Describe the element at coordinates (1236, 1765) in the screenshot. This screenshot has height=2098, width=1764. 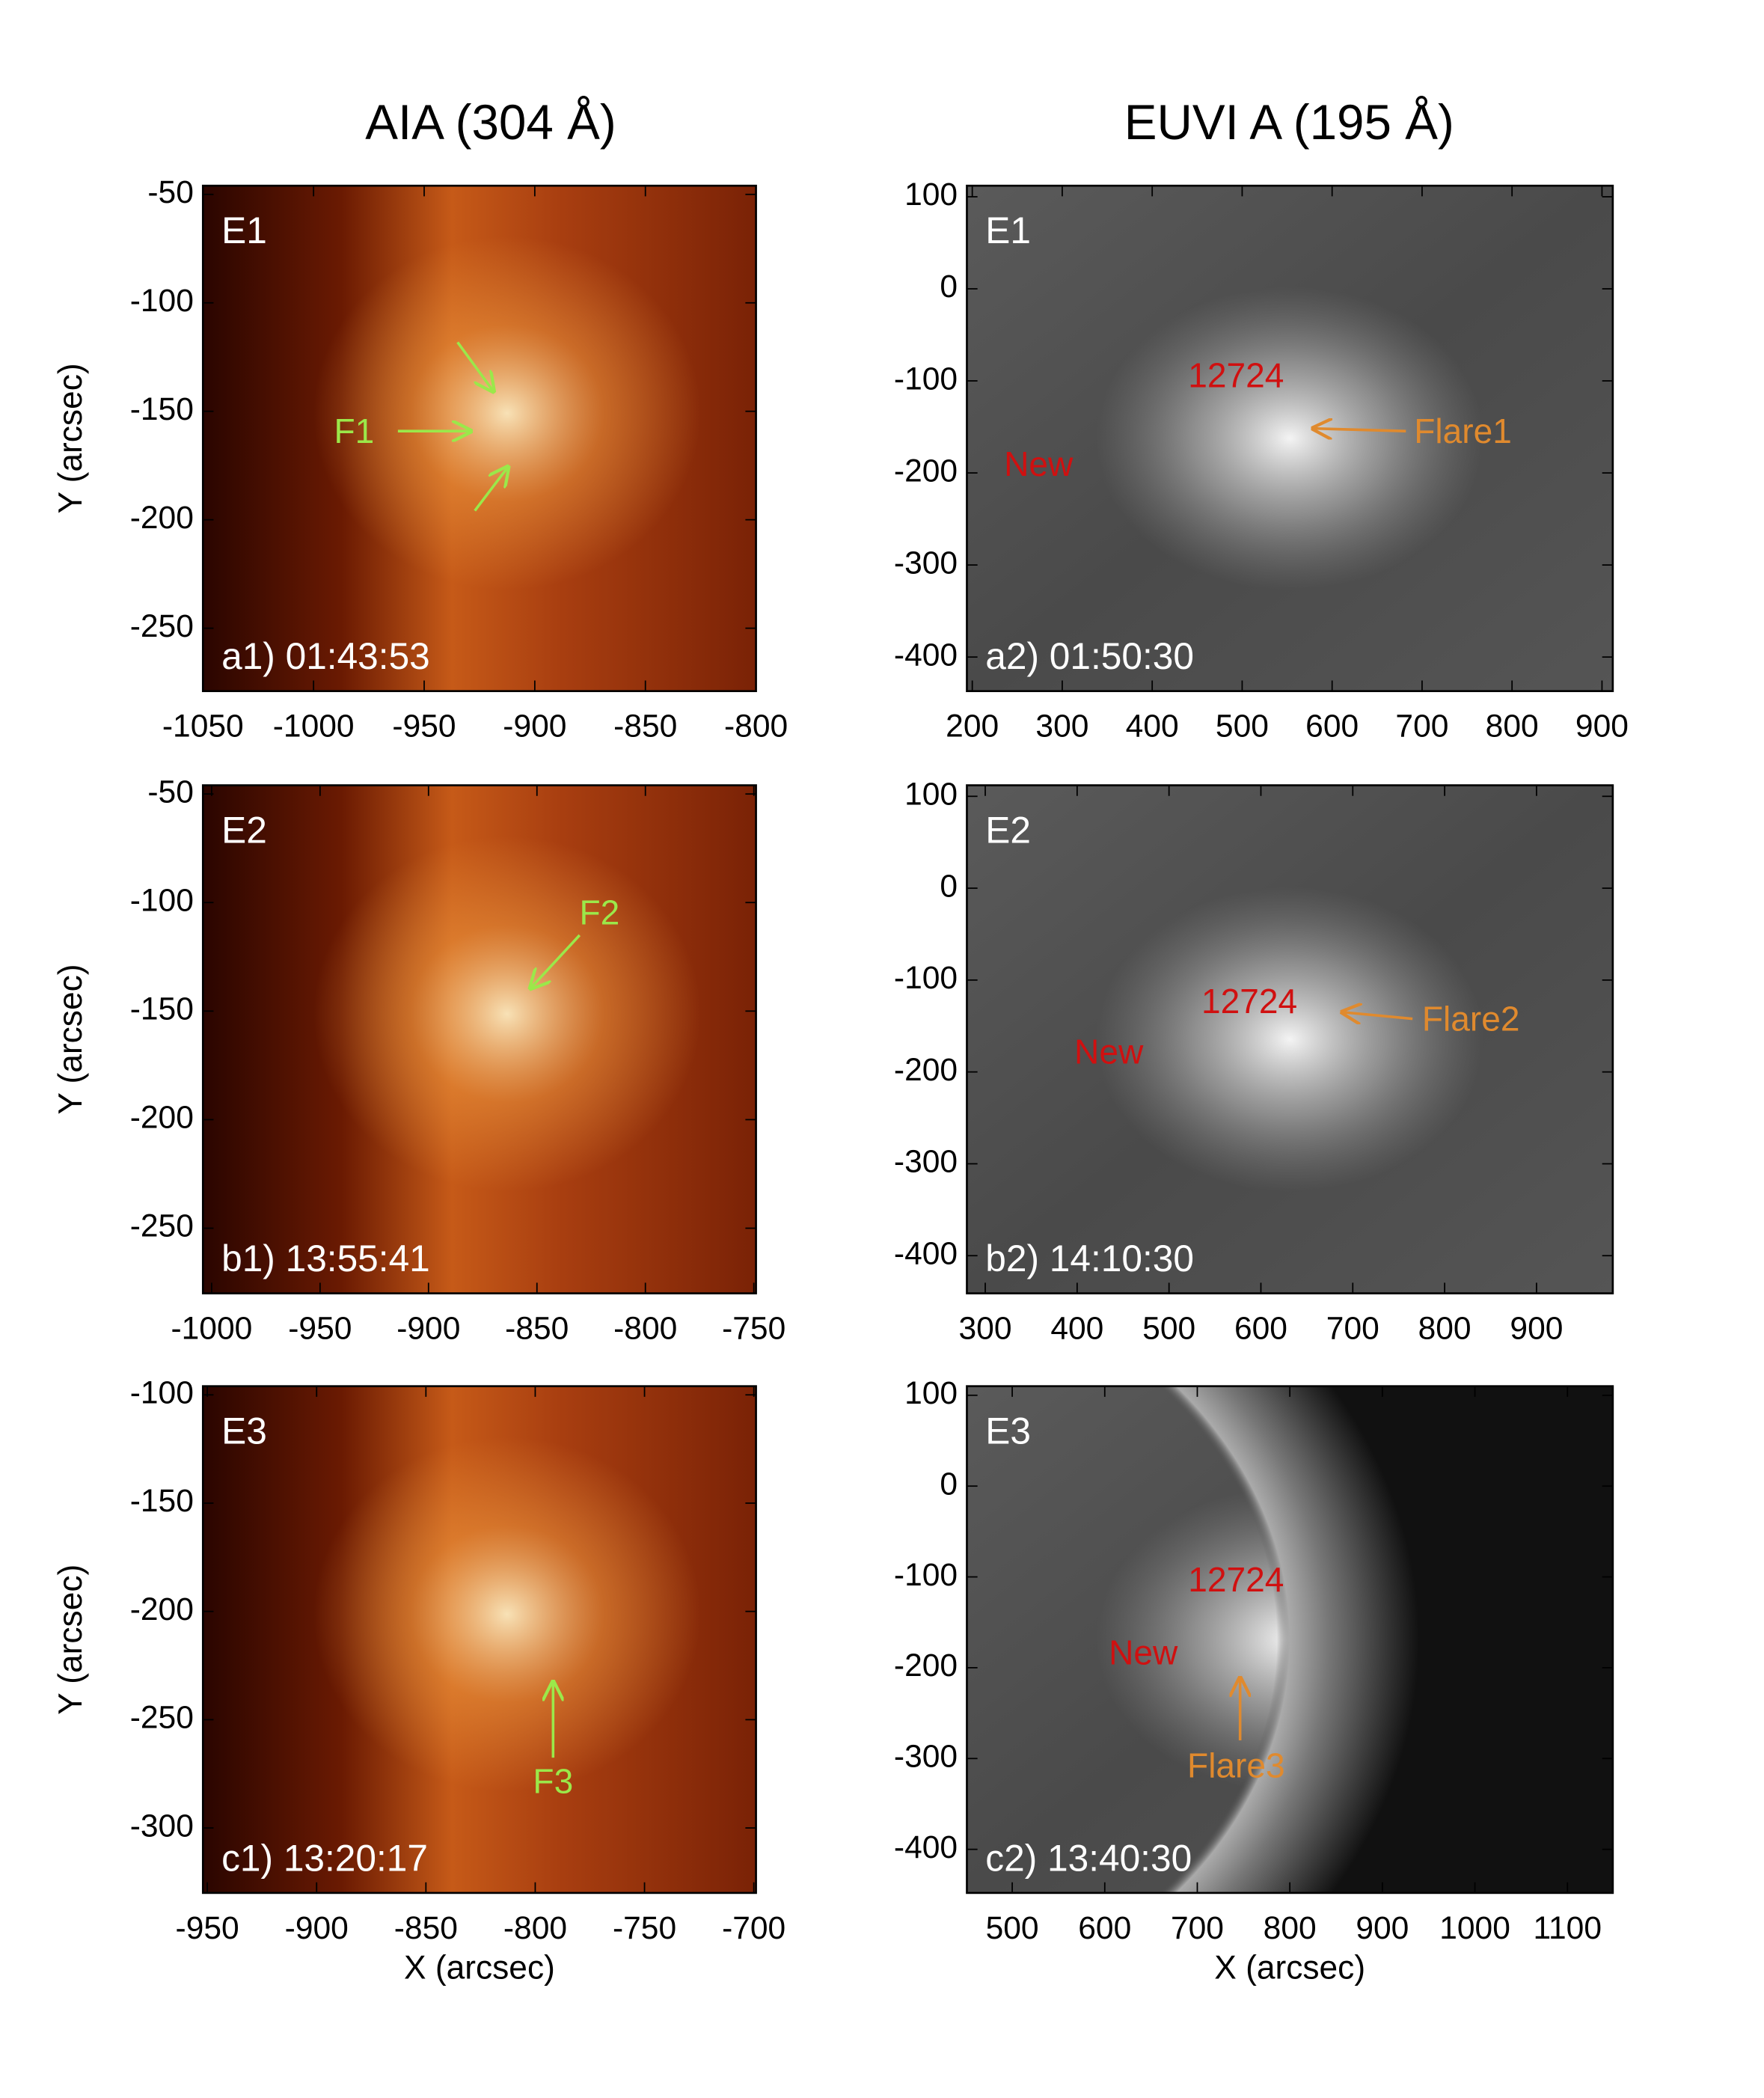
I see `annotation: Flare3` at that location.